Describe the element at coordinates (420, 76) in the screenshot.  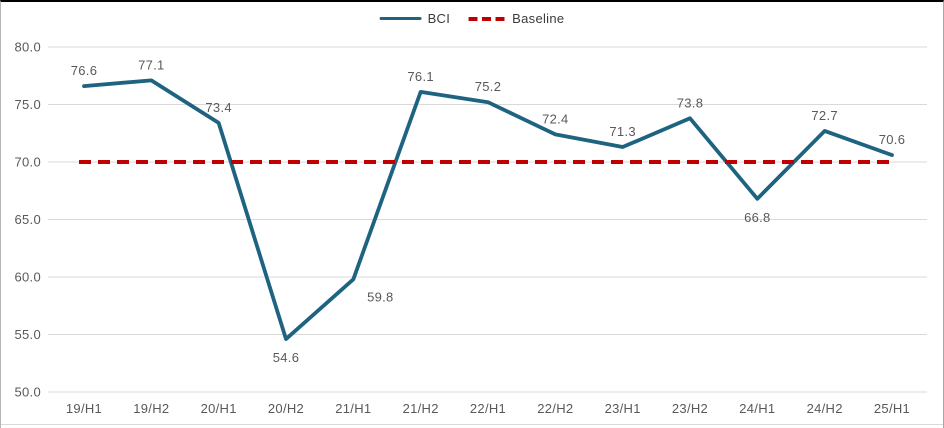
I see `data-label: 76.1` at that location.